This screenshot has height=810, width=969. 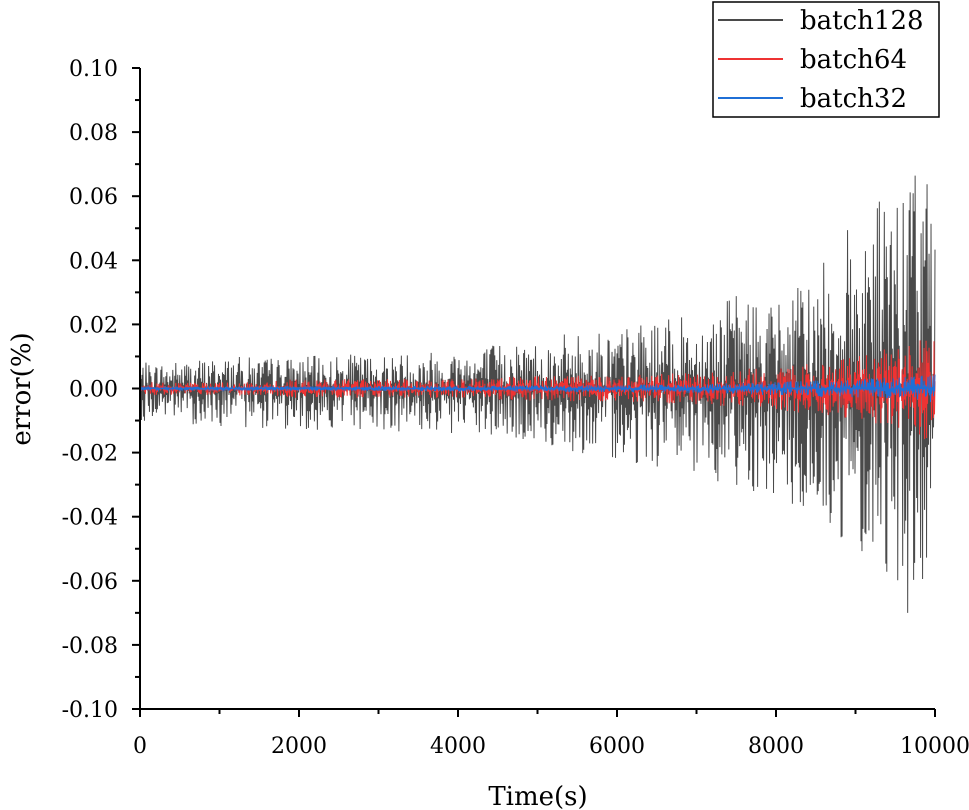 I want to click on x-tick-label: 0, so click(x=140, y=746).